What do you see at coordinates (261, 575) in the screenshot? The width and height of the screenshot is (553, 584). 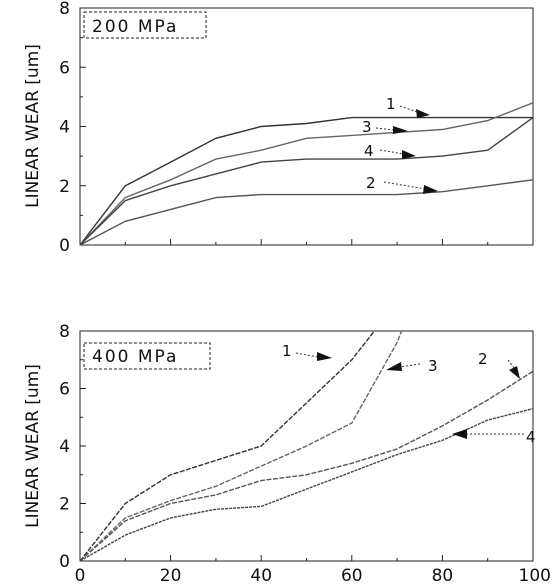 I see `x-tick-label: 40` at bounding box center [261, 575].